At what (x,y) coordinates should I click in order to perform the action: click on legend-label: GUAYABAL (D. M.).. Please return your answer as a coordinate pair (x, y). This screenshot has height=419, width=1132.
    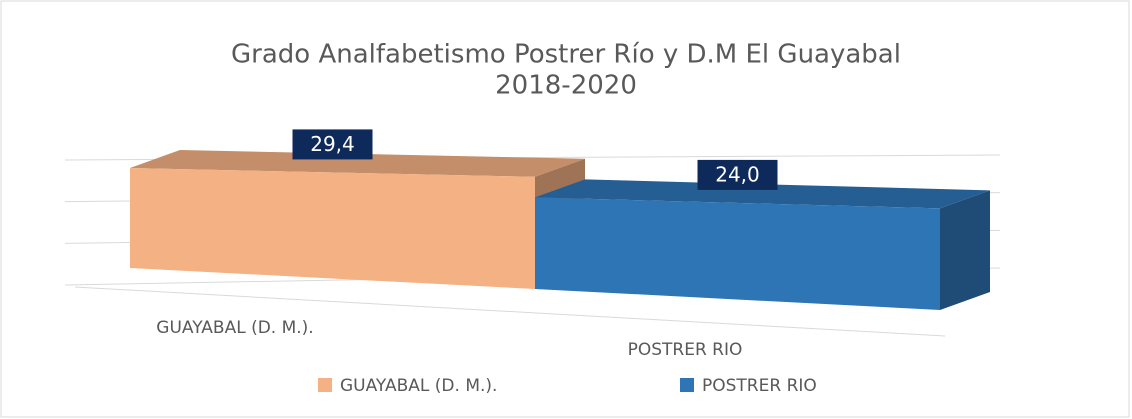
    Looking at the image, I should click on (418, 386).